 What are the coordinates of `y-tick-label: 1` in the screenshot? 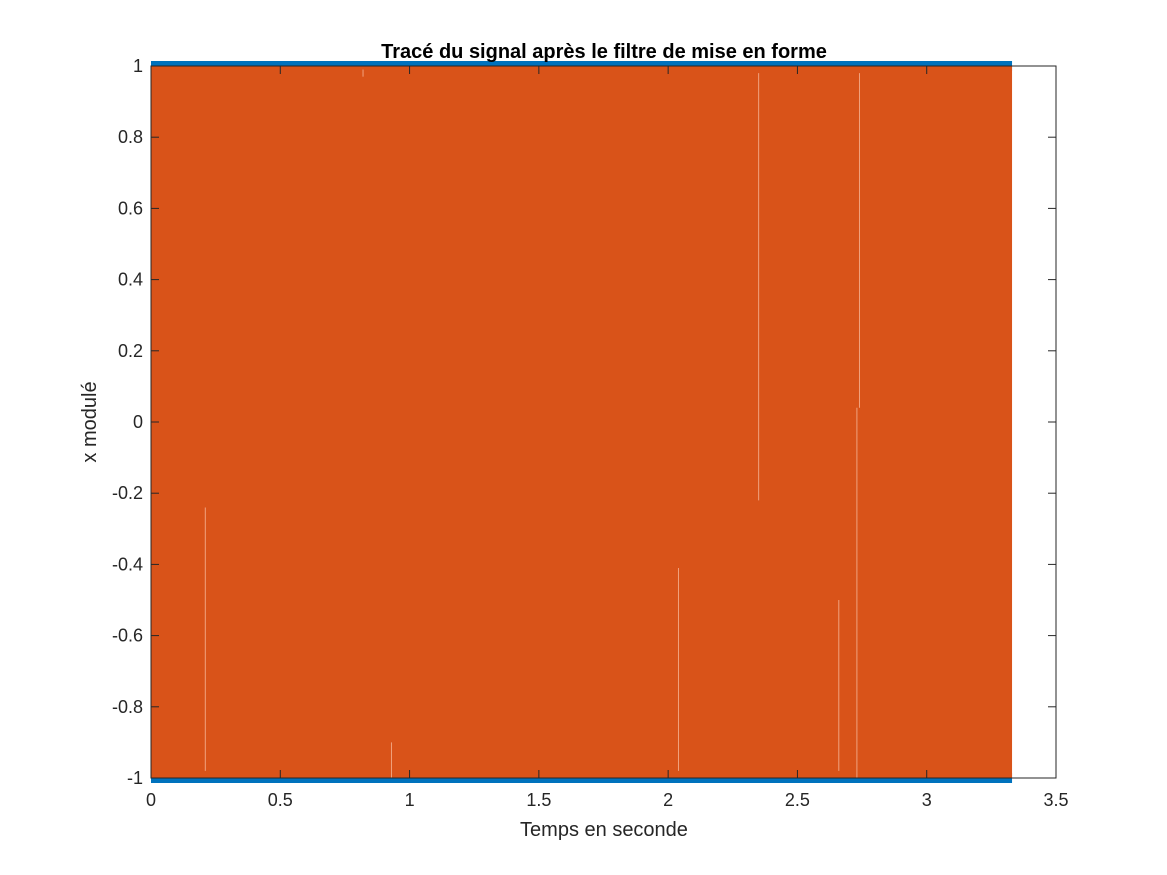 It's located at (138, 66).